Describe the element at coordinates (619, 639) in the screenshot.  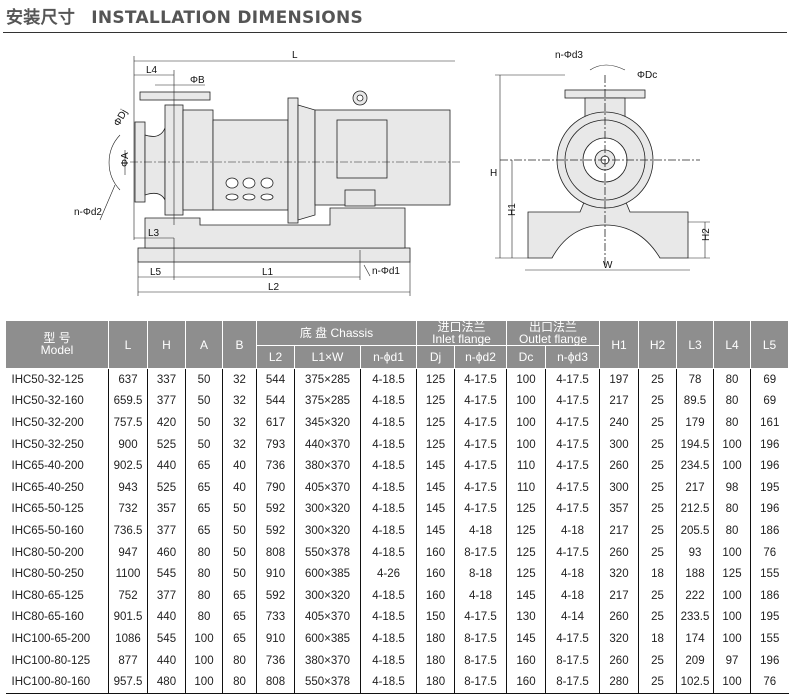
I see `value-cell: 320` at that location.